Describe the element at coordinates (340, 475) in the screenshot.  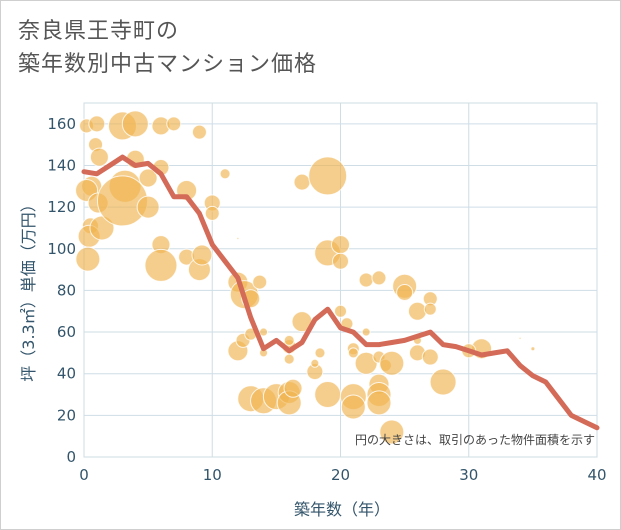
I see `x-tick-label: 20` at that location.